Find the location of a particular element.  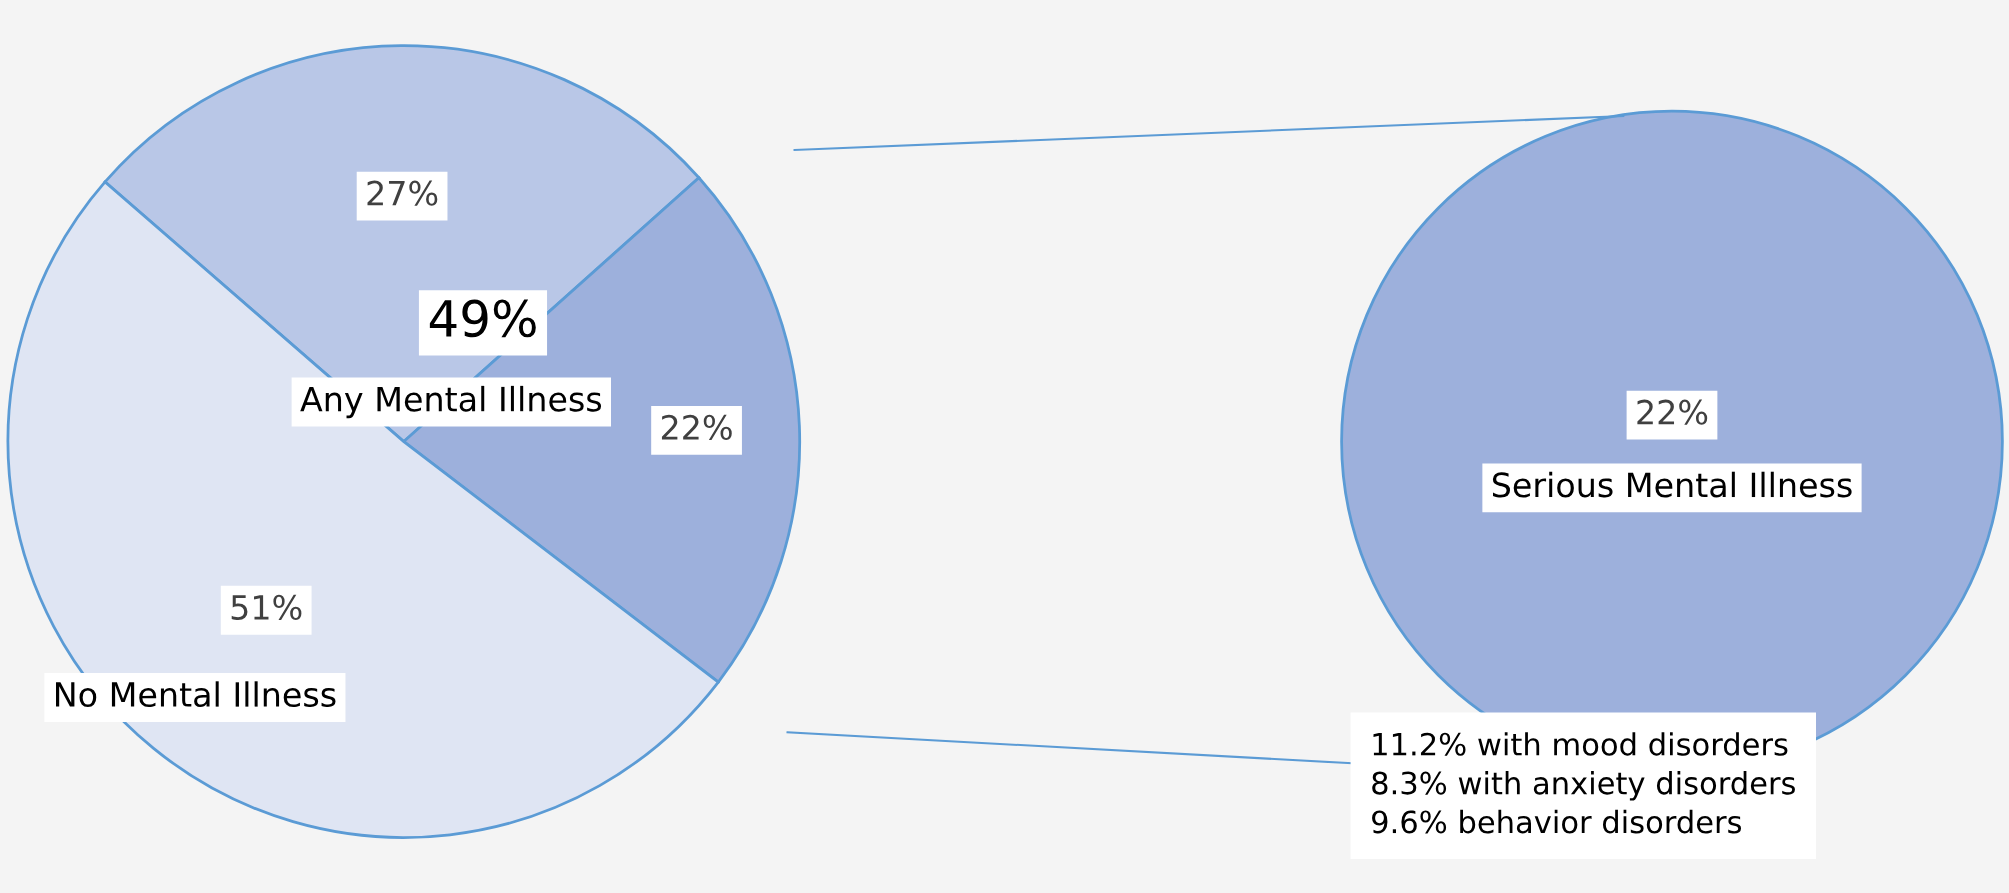

text: Any Mental Illness is located at coordinates (451, 402).